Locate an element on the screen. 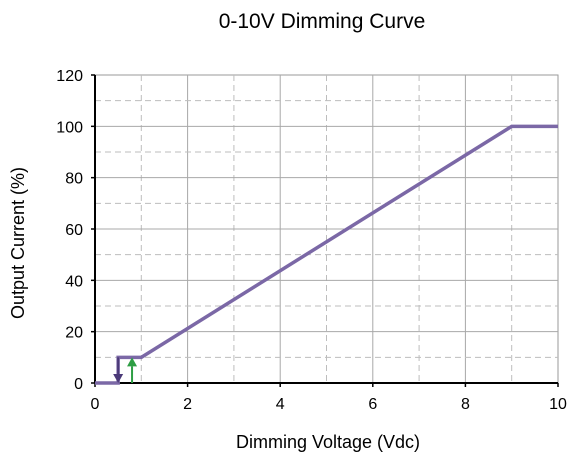  x-tick-label: 4 is located at coordinates (280, 404).